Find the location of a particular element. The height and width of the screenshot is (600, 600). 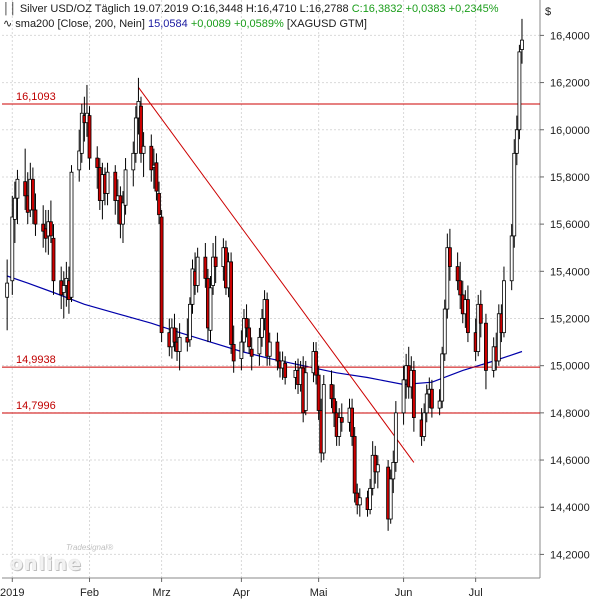

y-tick-label: 16,0000 is located at coordinates (570, 131).